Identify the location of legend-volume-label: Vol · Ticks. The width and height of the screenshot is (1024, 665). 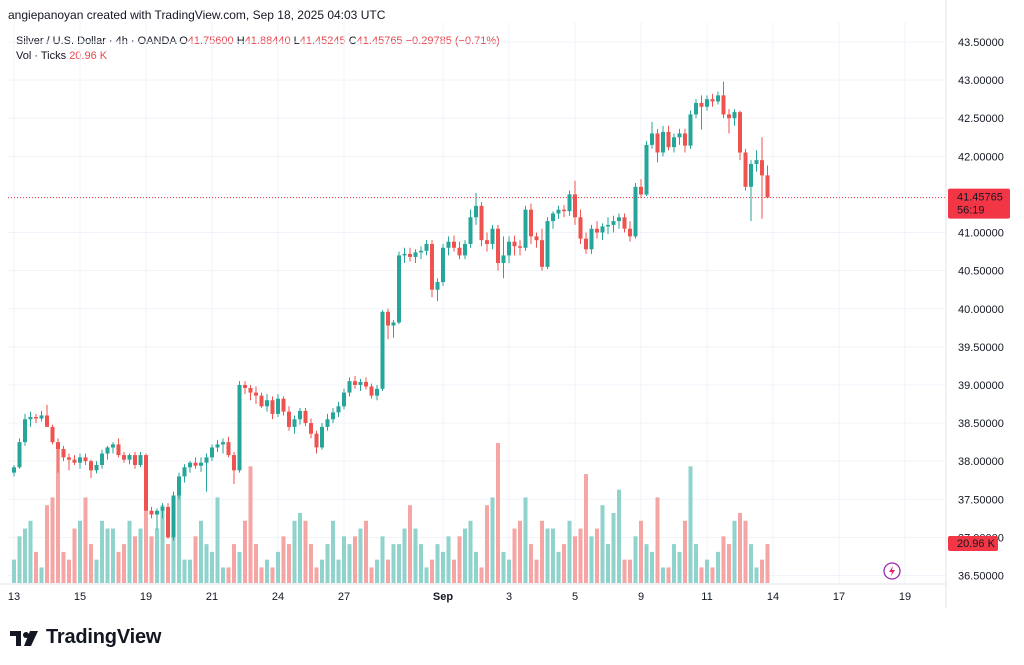
(41, 56).